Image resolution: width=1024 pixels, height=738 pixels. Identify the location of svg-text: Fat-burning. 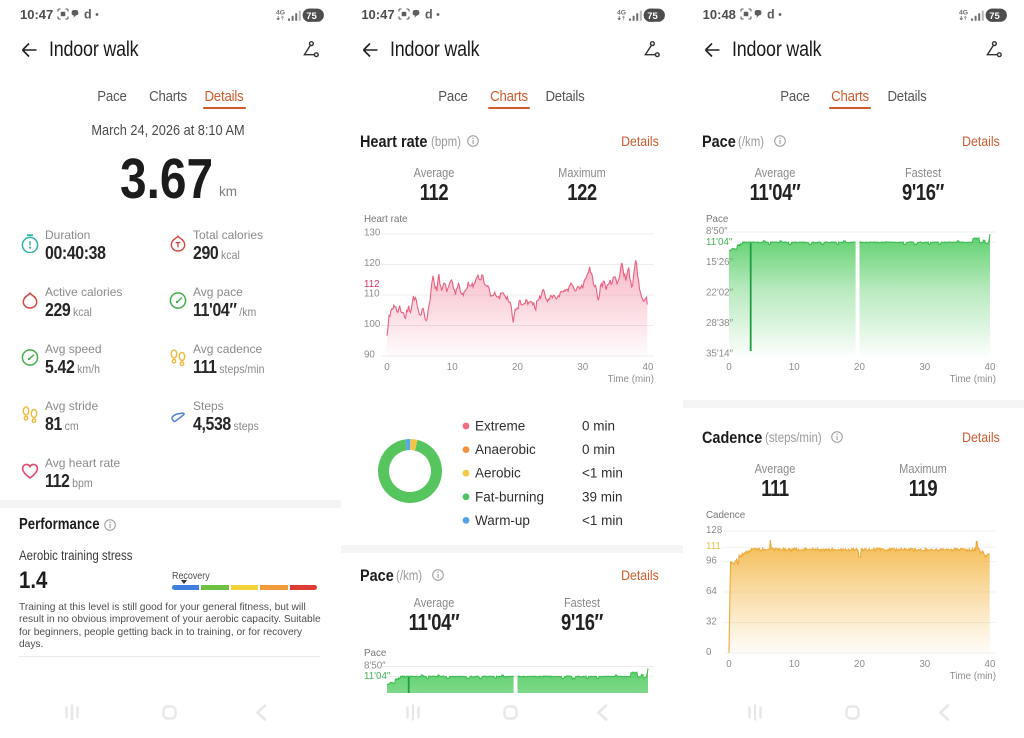
(509, 496).